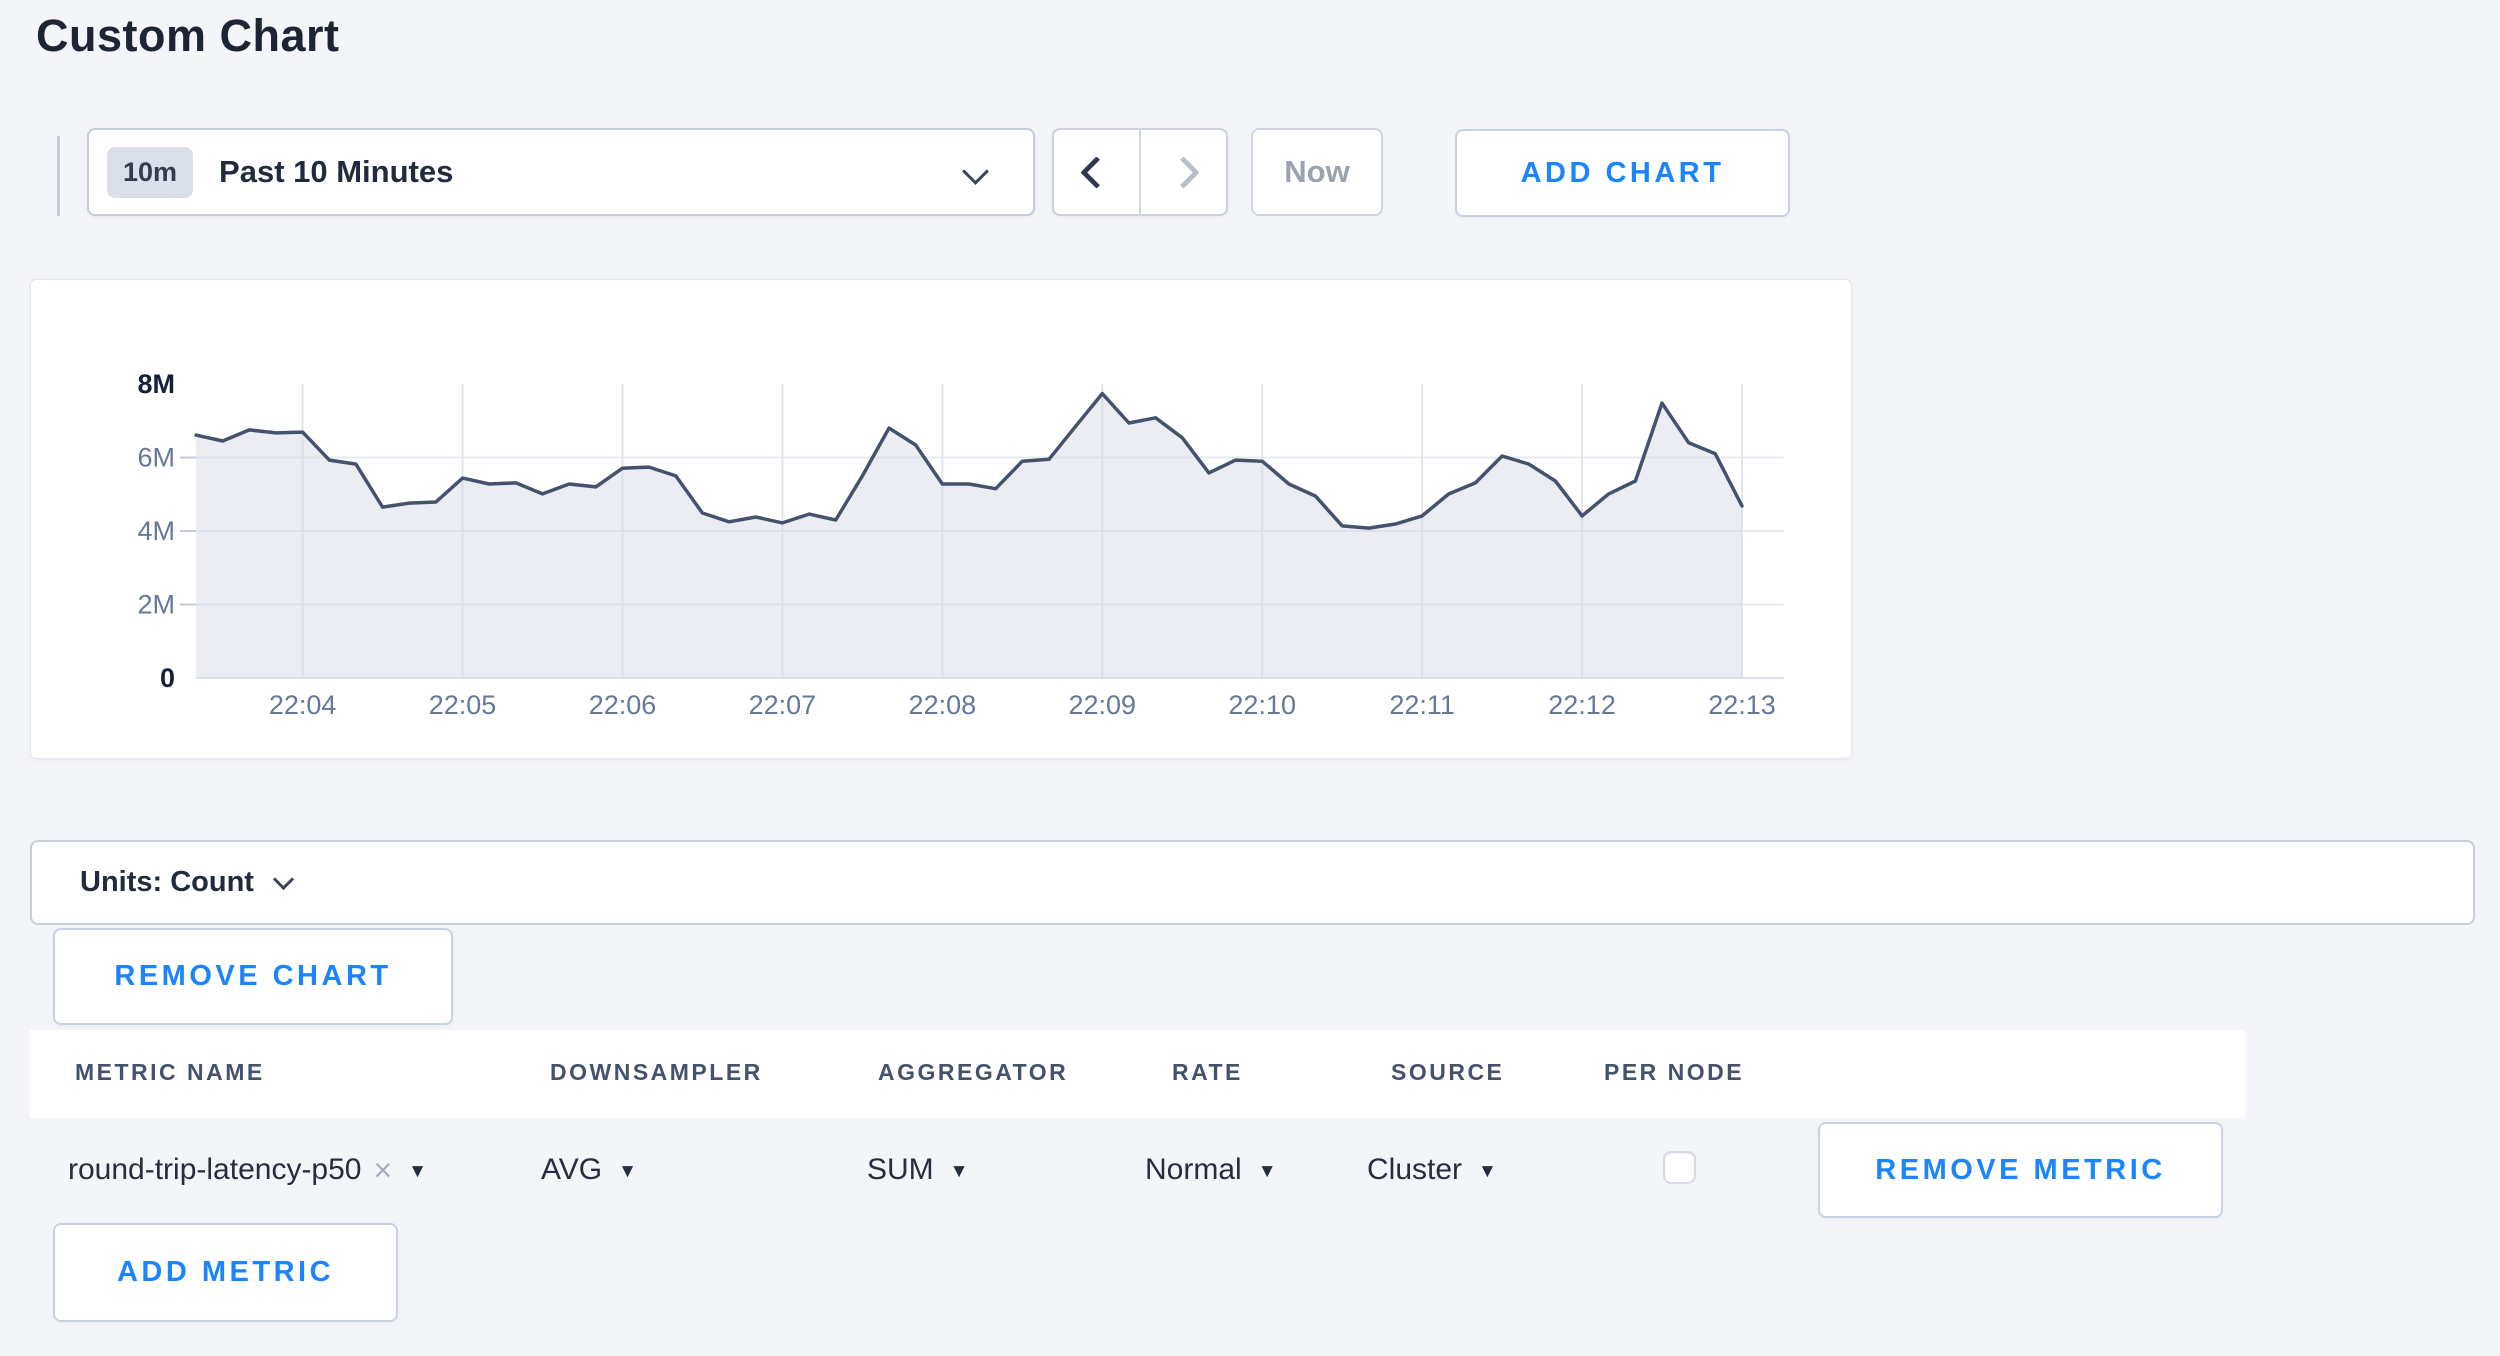 This screenshot has width=2500, height=1356. I want to click on chevron-left-icon, so click(1096, 172).